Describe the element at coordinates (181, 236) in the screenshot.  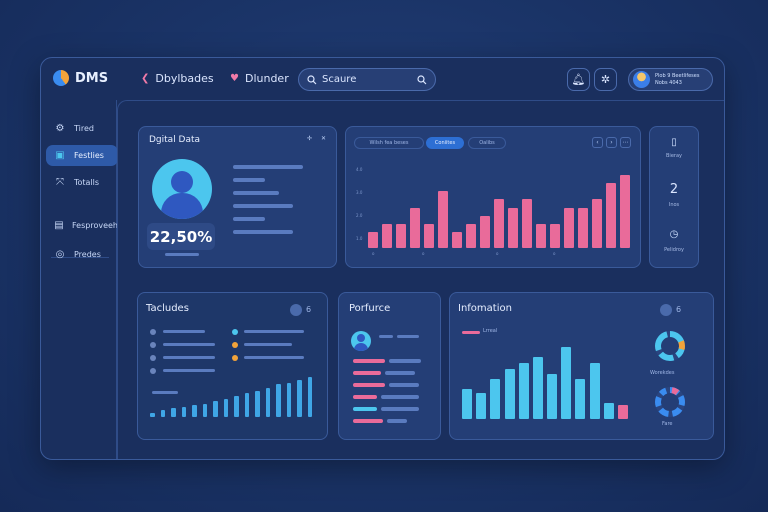
I see `percentage-value: 22,50%` at that location.